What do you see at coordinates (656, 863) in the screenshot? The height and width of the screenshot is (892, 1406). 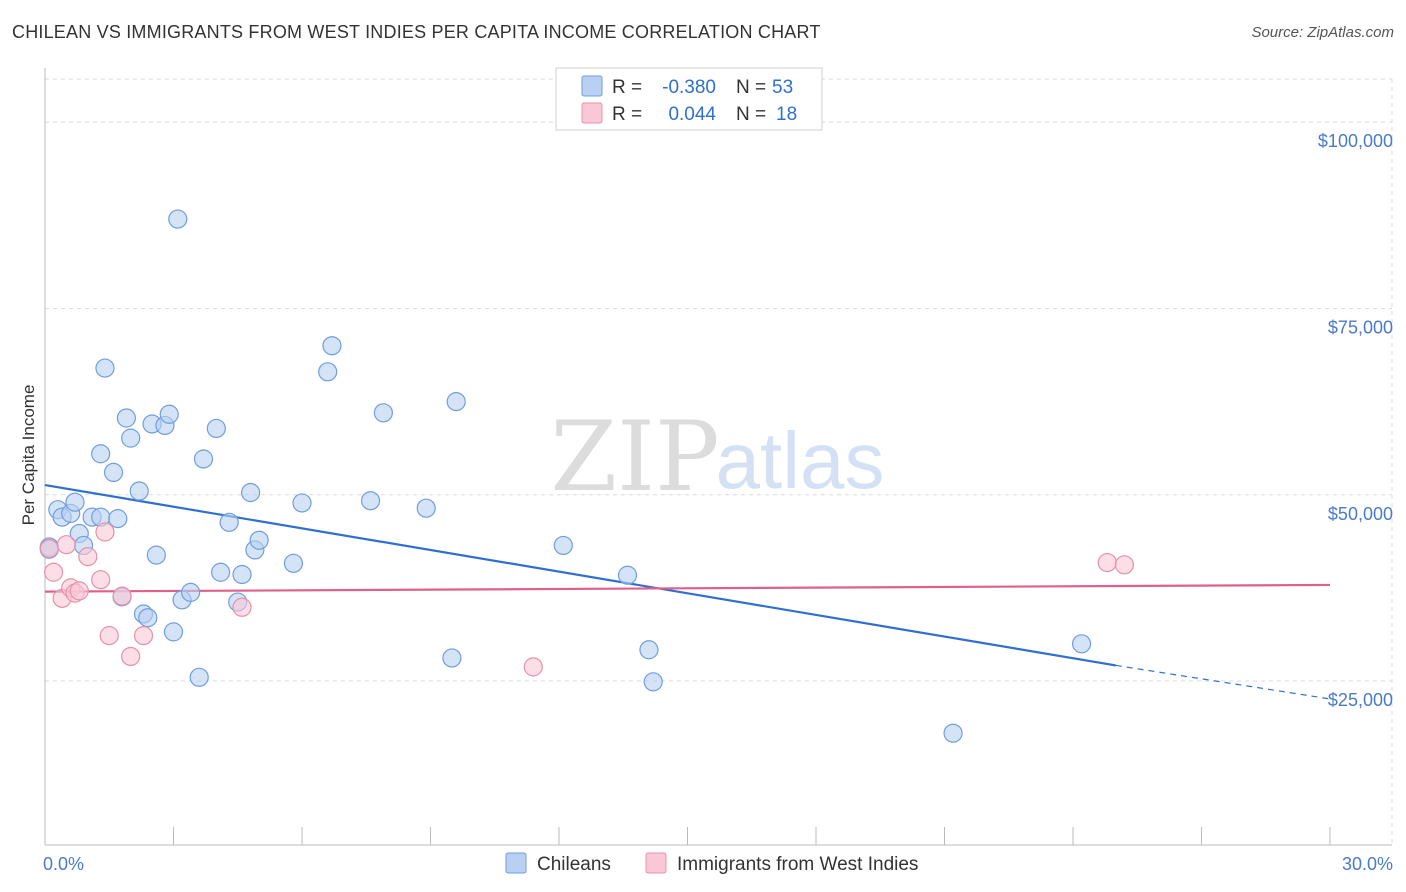 I see `series-legend-swatch-west-indies` at bounding box center [656, 863].